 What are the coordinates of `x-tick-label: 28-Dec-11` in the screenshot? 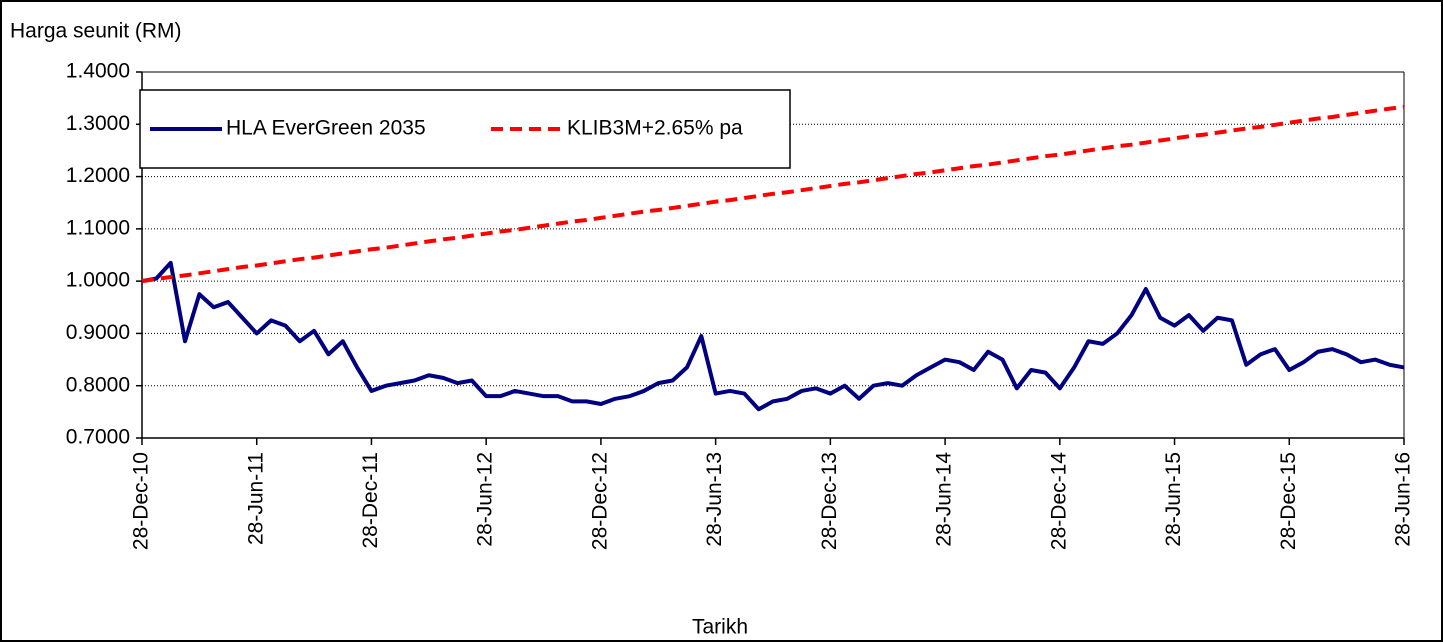 It's located at (370, 500).